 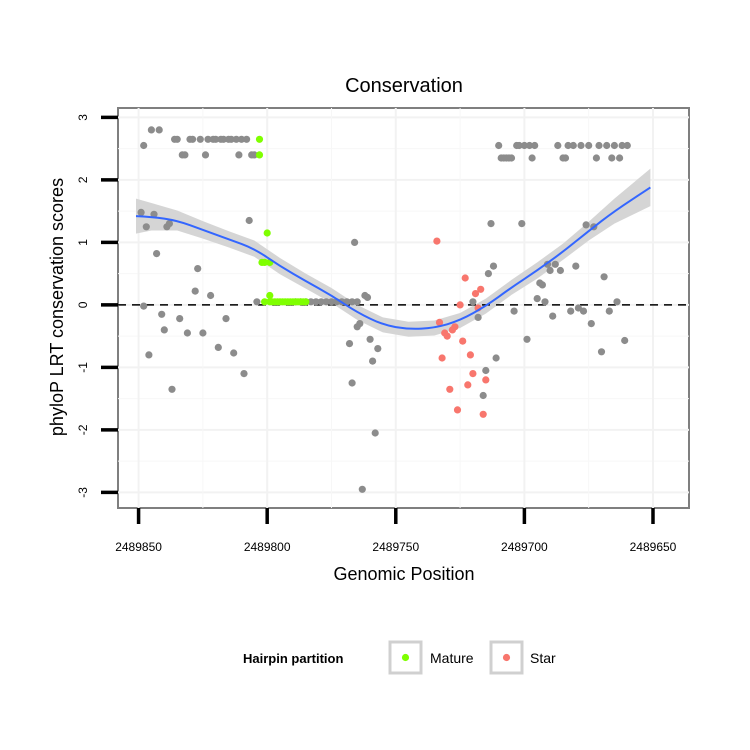 I want to click on series-mature, so click(x=282, y=220).